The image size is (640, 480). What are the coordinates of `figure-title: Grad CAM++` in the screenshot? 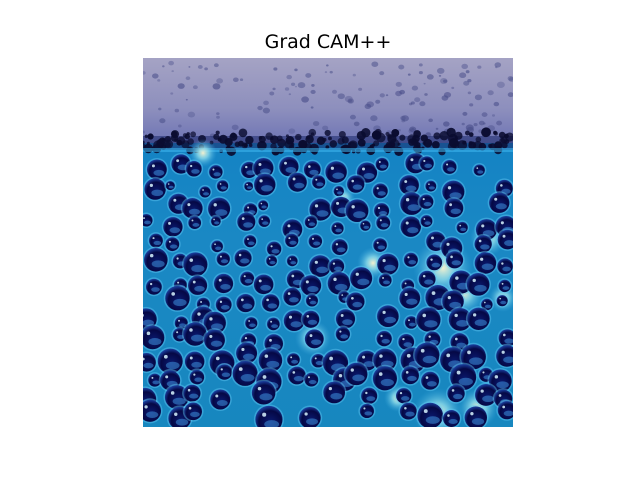 It's located at (328, 42).